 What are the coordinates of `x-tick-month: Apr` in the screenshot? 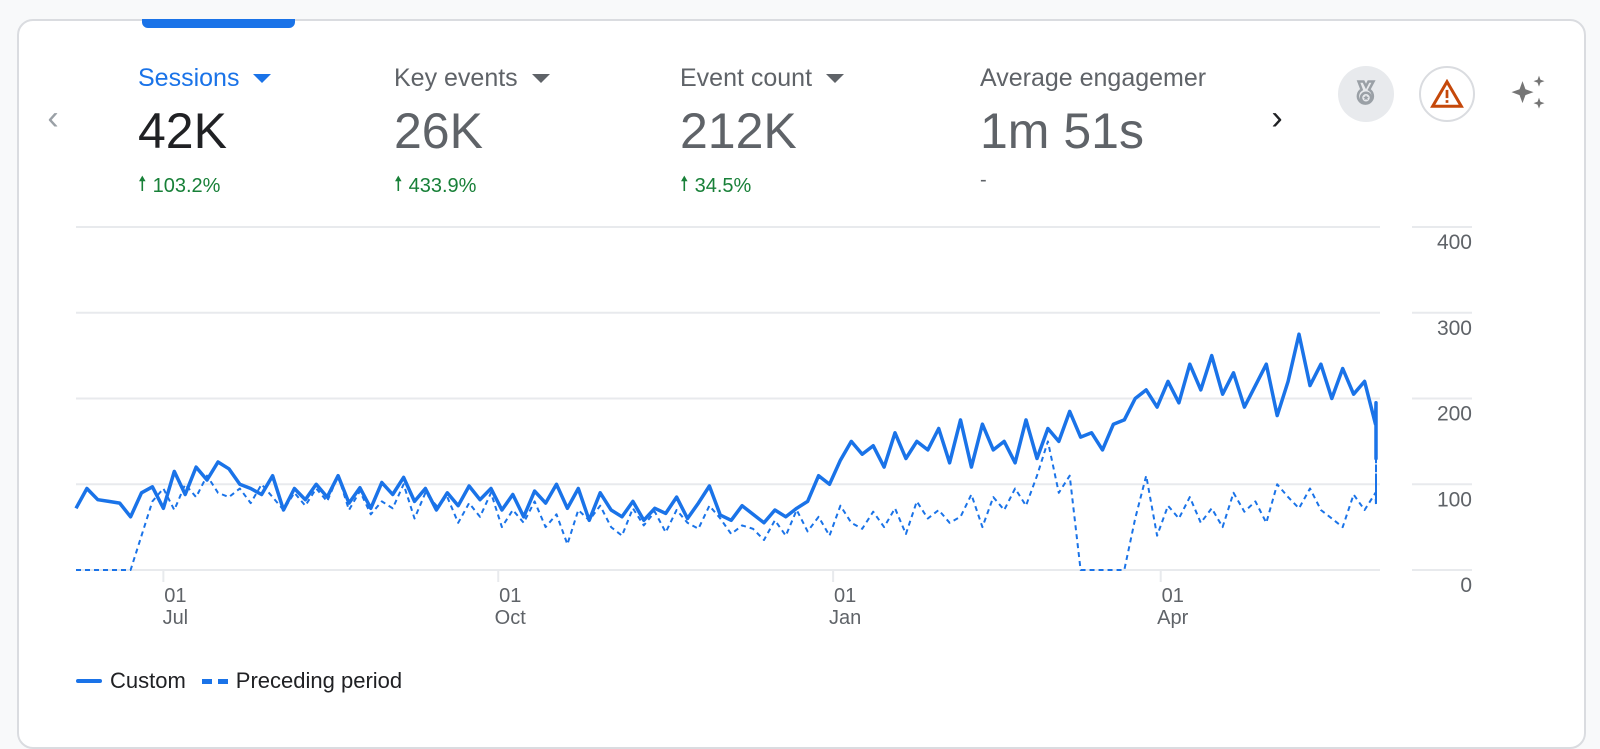 It's located at (1172, 618).